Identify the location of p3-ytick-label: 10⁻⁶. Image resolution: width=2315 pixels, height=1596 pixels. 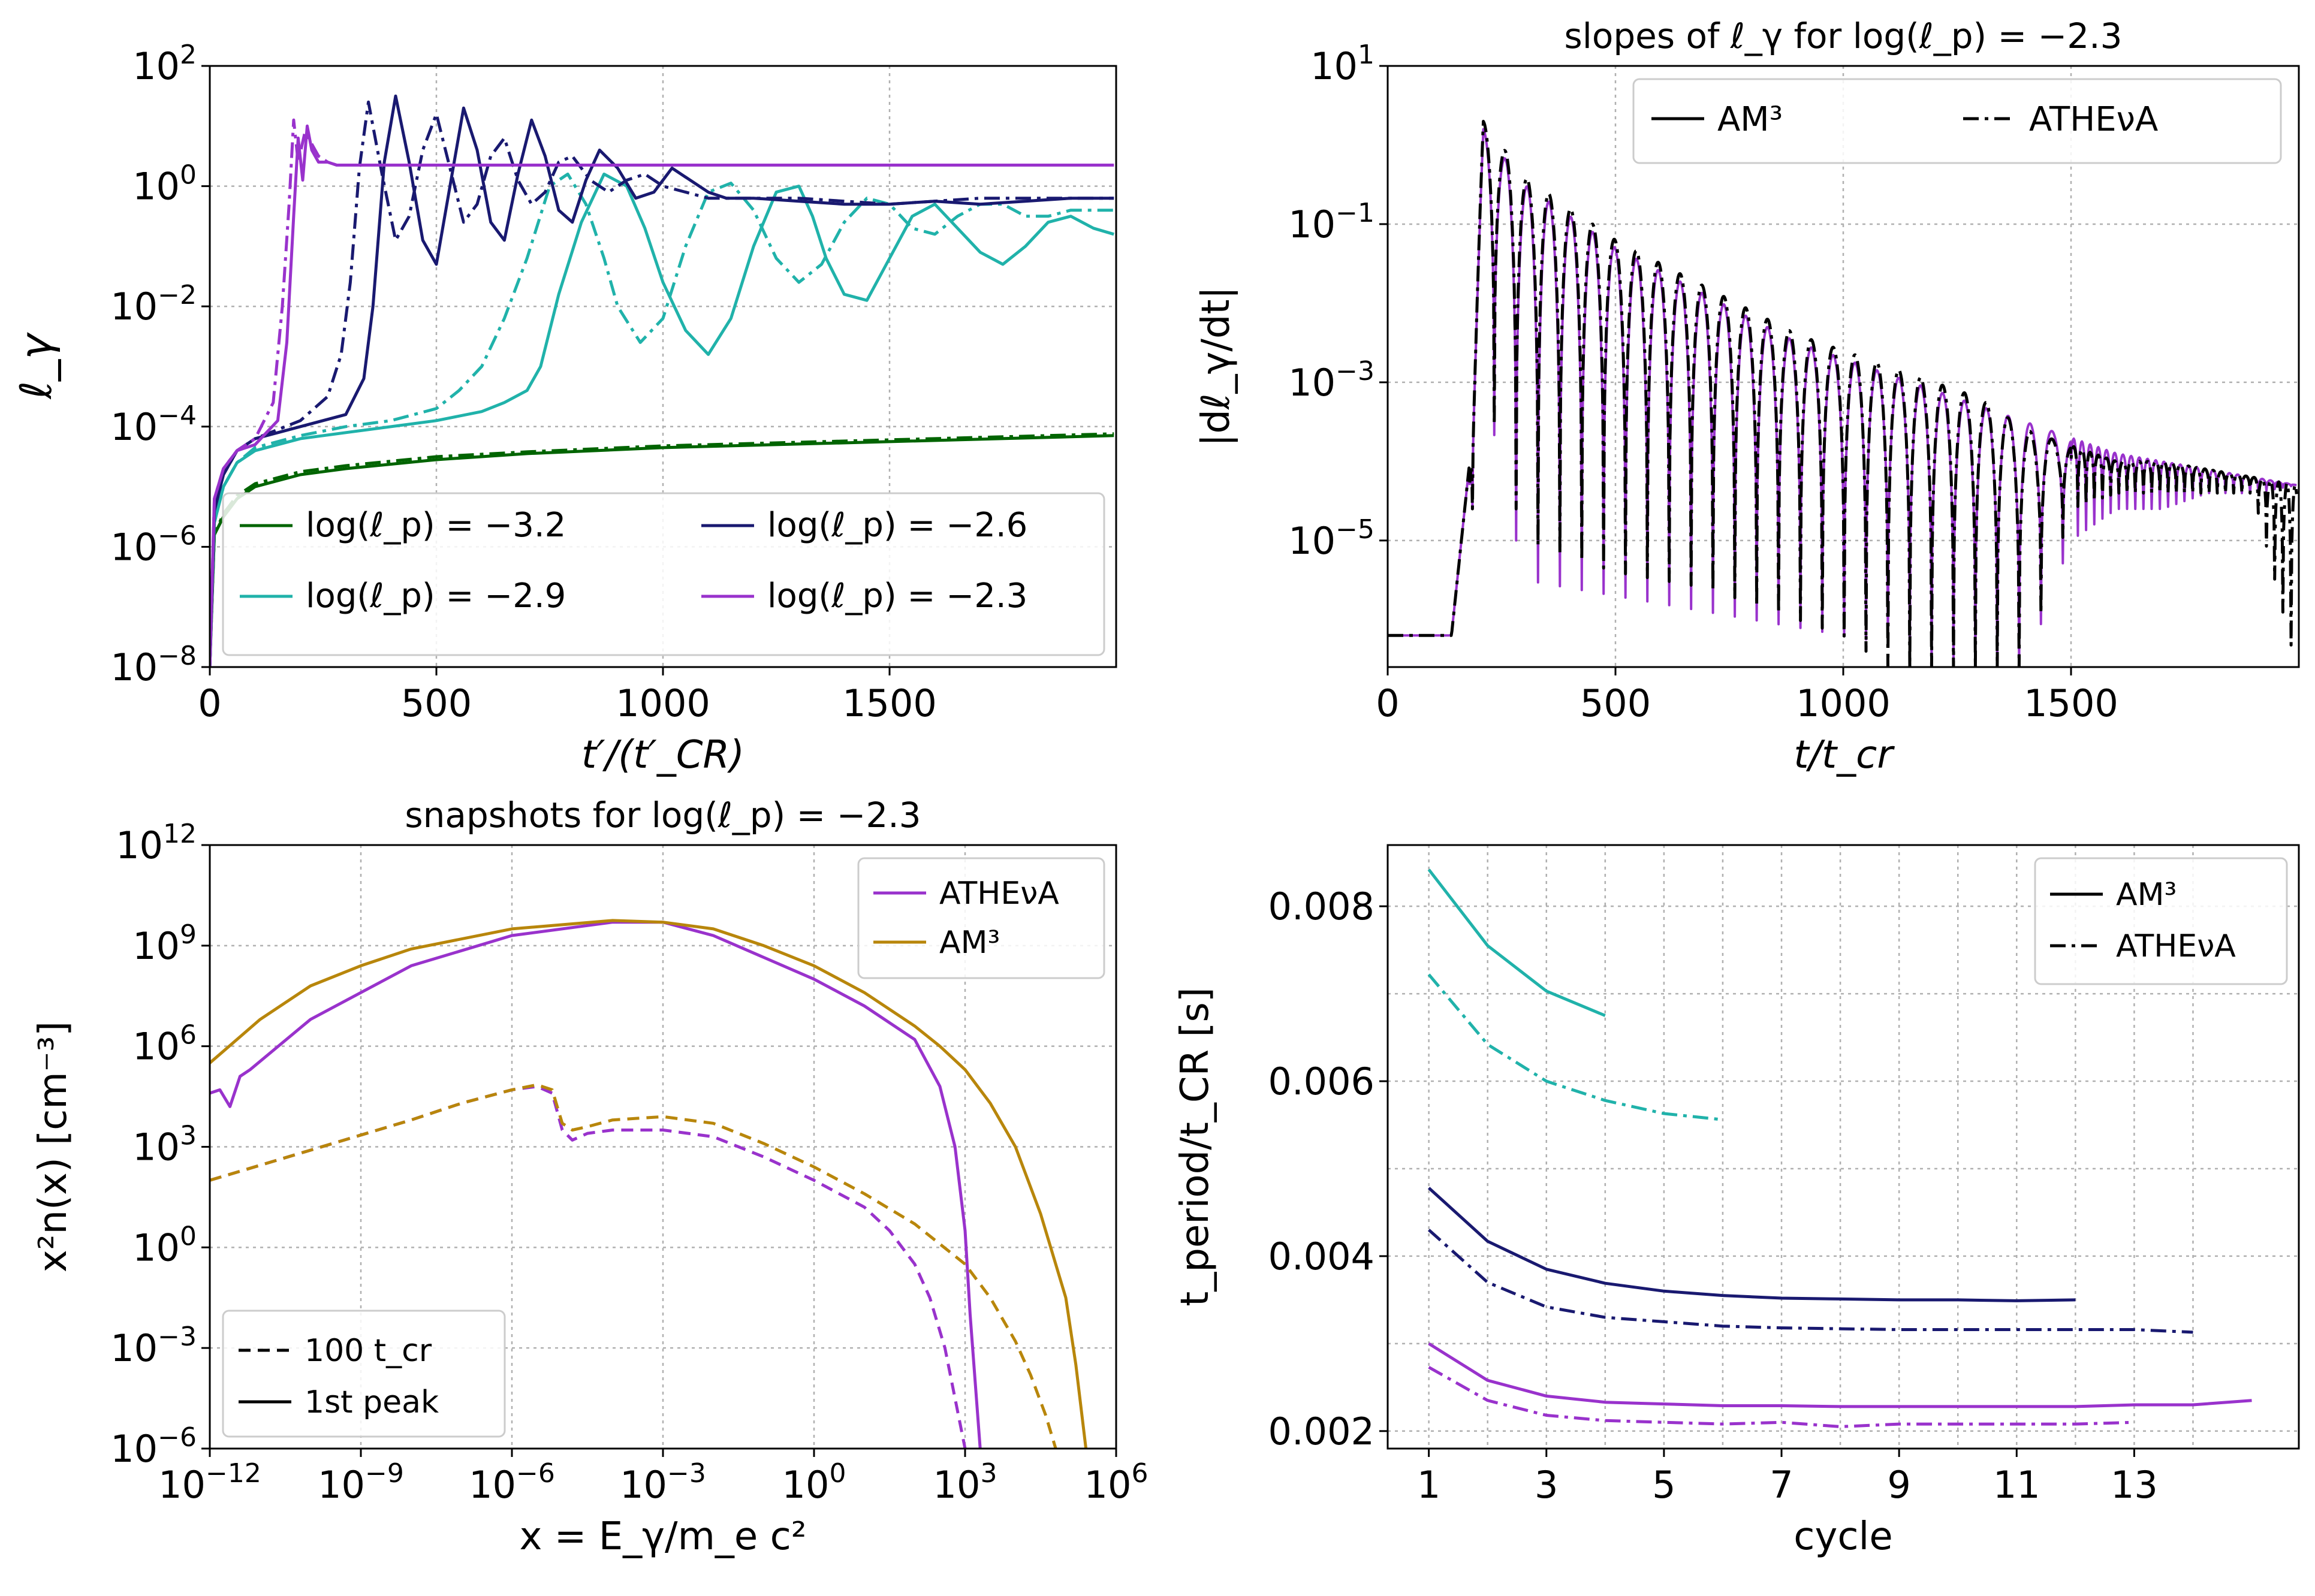
(153, 1446).